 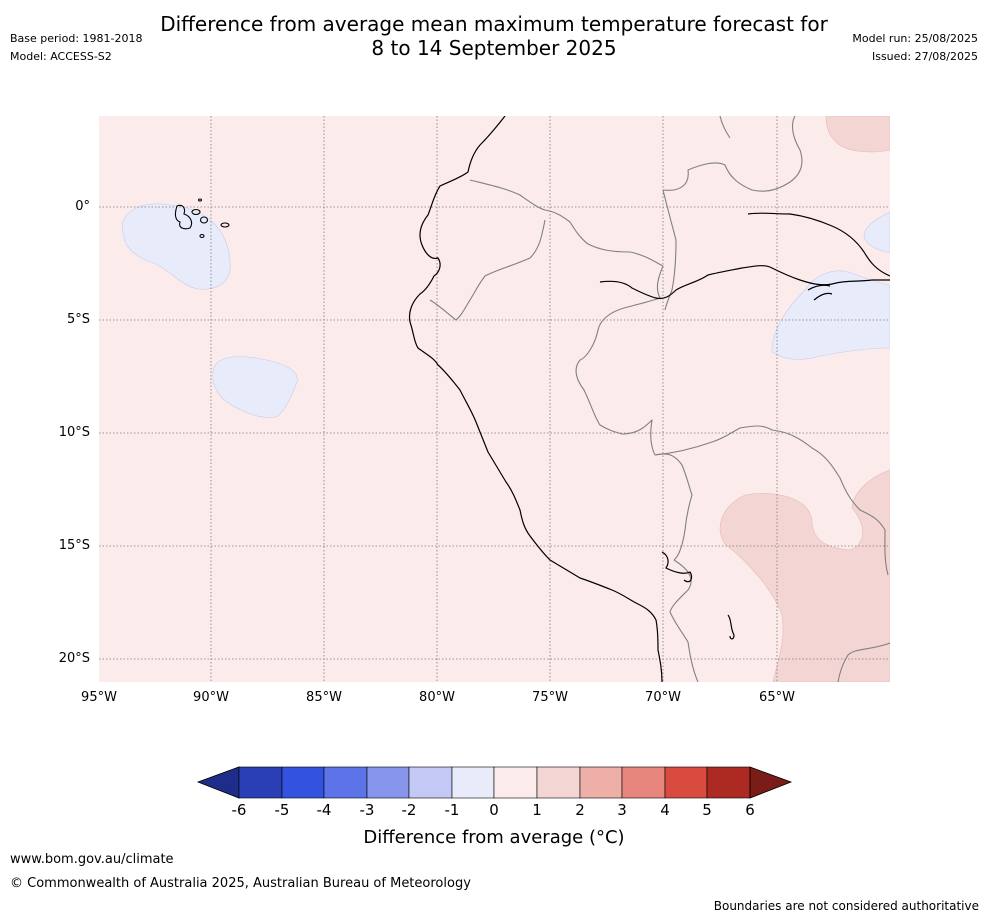 I want to click on colorbar-tick: -5, so click(x=282, y=810).